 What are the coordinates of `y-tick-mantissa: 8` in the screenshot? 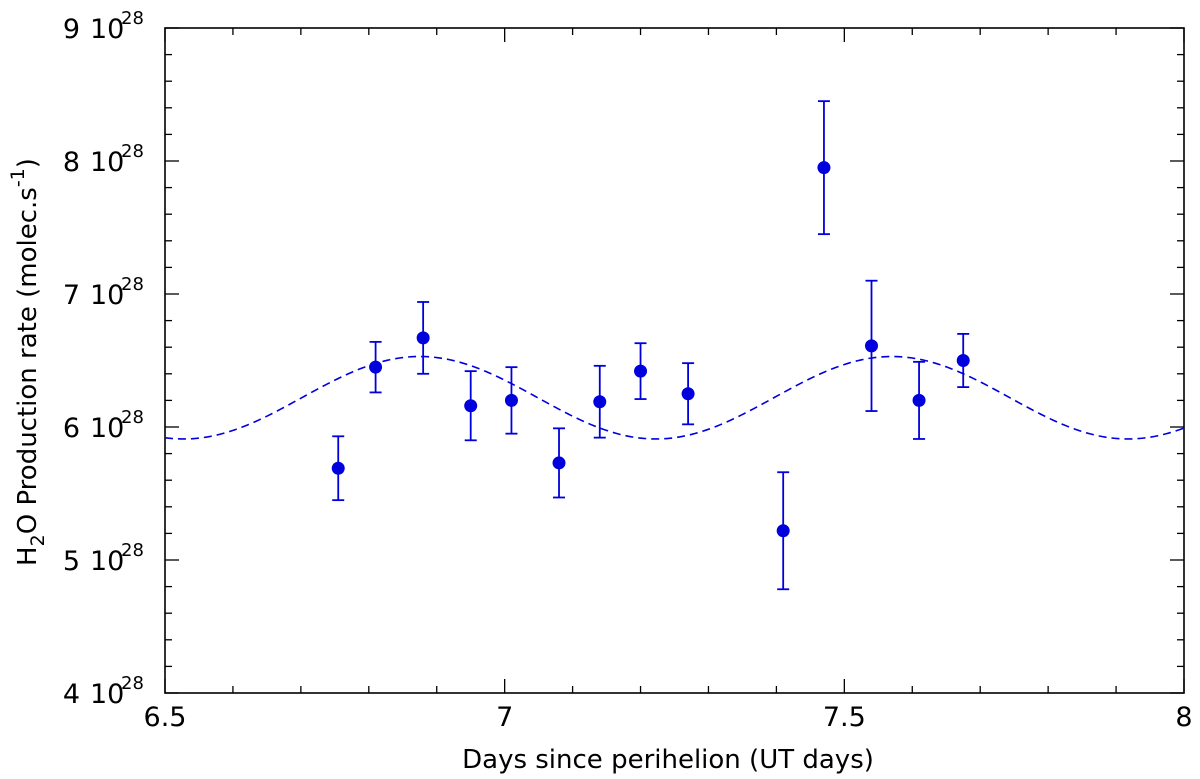 It's located at (71, 162).